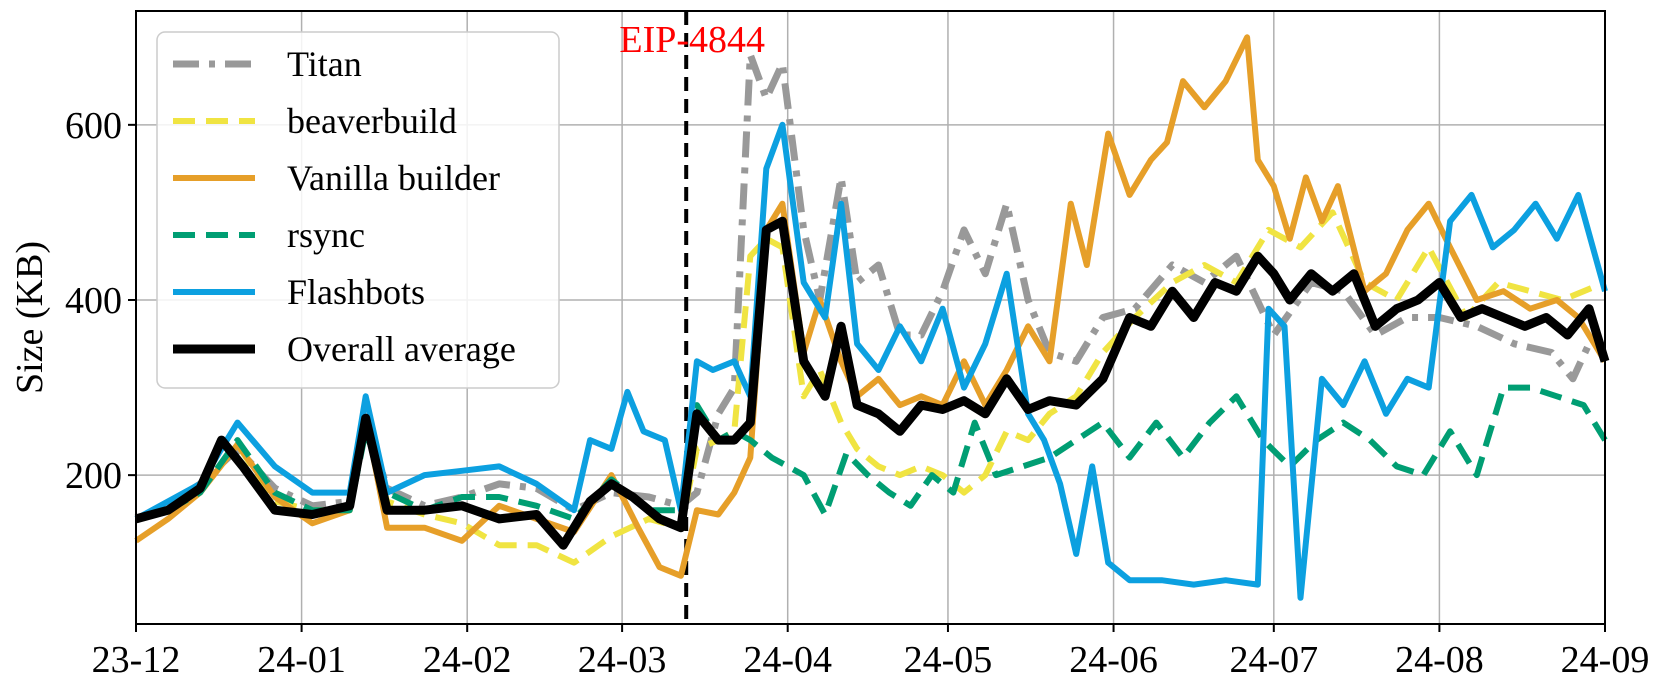 This screenshot has width=1661, height=684. What do you see at coordinates (1439, 660) in the screenshot?
I see `x-tick-label: 24-08` at bounding box center [1439, 660].